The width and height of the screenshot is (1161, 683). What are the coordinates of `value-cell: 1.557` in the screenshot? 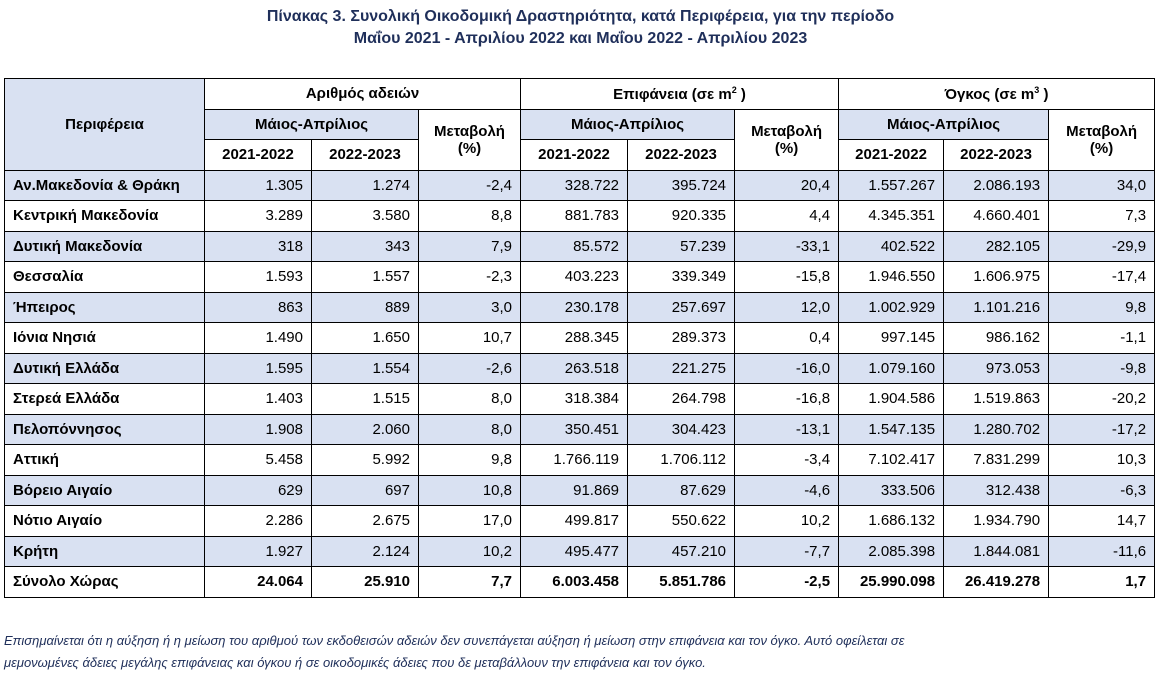 It's located at (365, 277).